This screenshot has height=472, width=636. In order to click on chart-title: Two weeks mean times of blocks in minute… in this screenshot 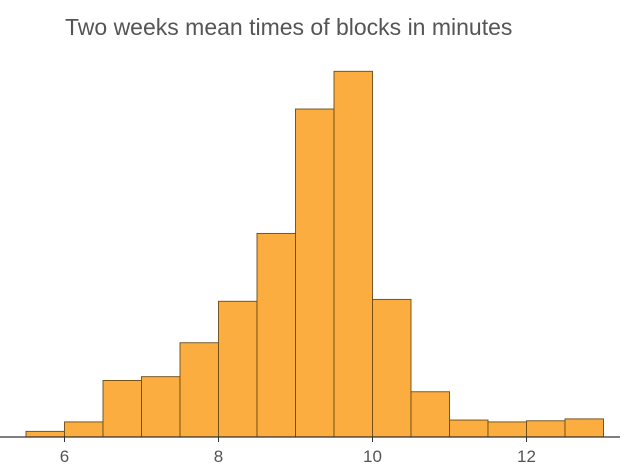, I will do `click(288, 27)`.